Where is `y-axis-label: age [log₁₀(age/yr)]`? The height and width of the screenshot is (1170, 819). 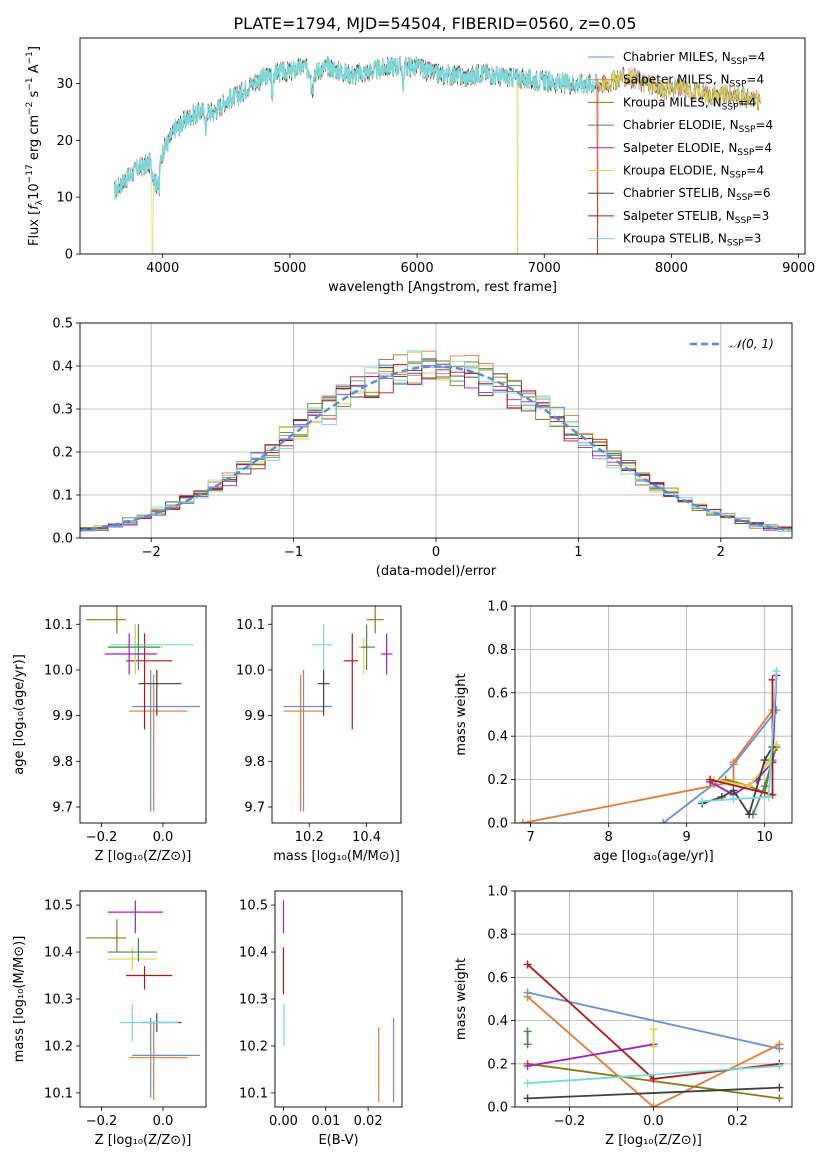
y-axis-label: age [log₁₀(age/yr)] is located at coordinates (19, 714).